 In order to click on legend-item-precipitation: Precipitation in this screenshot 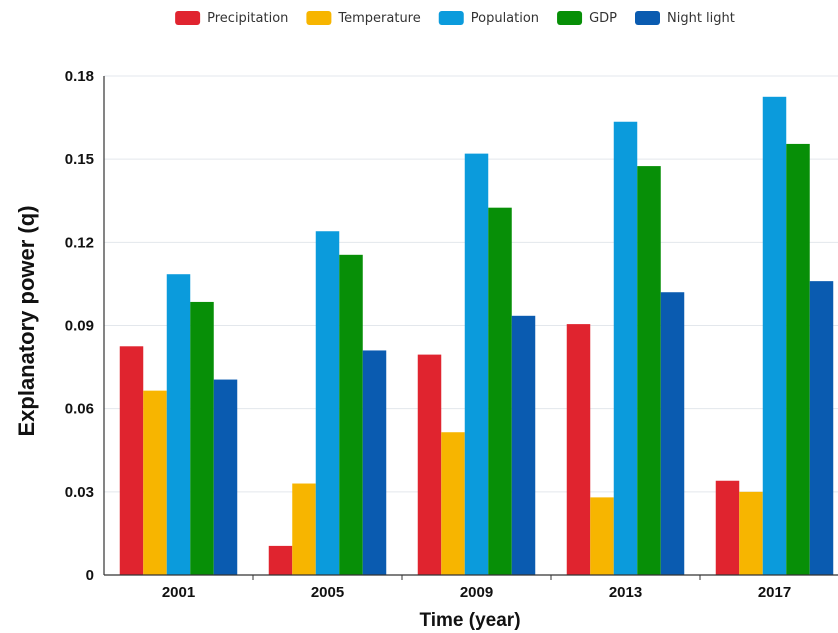, I will do `click(231, 18)`.